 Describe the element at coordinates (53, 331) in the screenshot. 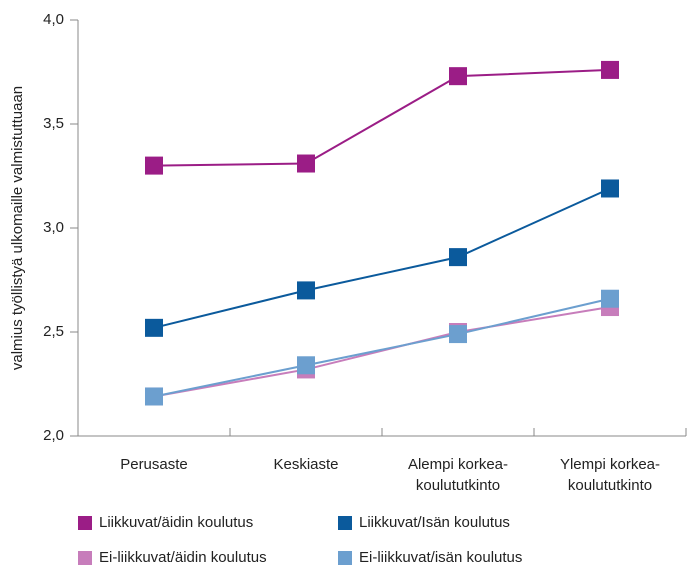

I see `y-tick-label: 2,5` at that location.